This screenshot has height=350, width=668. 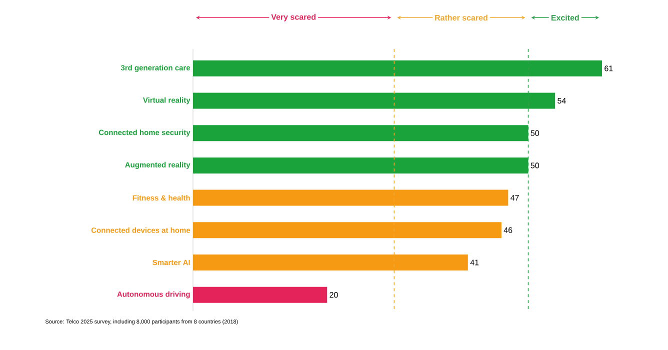 What do you see at coordinates (508, 230) in the screenshot?
I see `data-label: 46` at bounding box center [508, 230].